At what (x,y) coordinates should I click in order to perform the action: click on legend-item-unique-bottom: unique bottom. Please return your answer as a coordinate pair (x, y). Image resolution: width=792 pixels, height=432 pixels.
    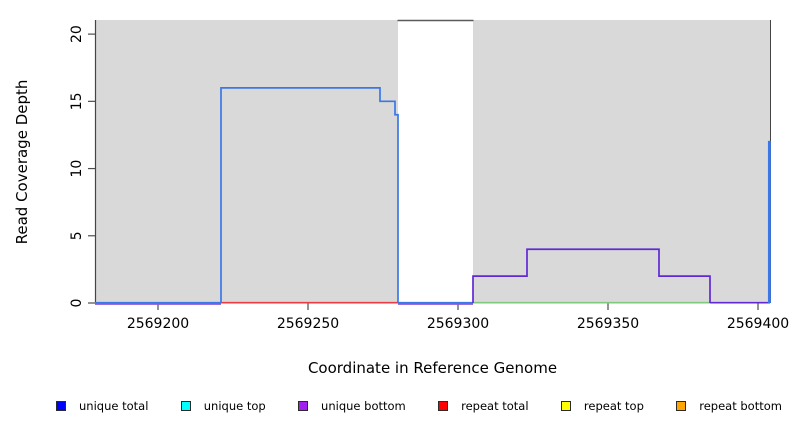
    Looking at the image, I should click on (352, 406).